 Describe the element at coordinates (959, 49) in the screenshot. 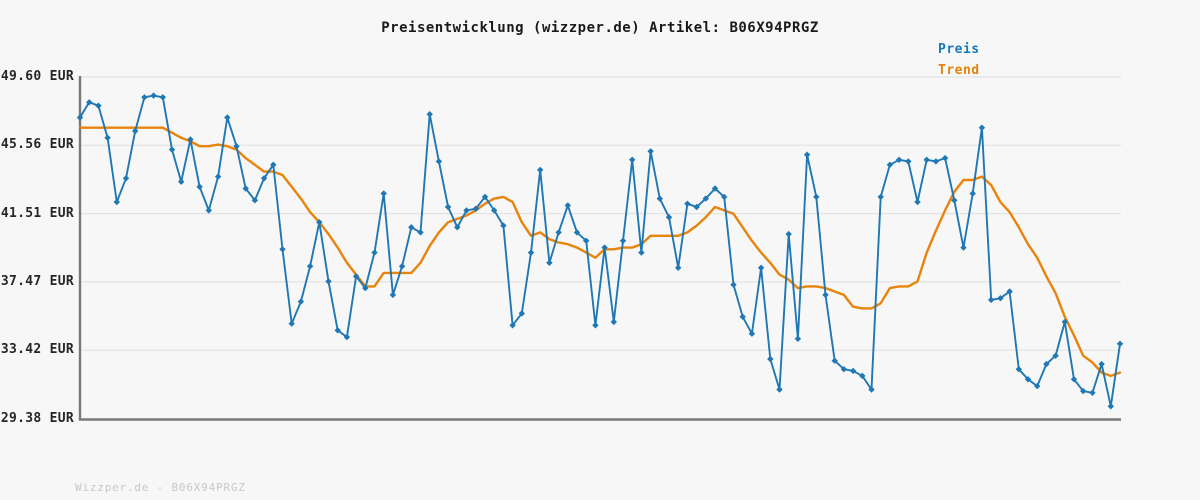

I see `legend-item-preis: Preis` at that location.